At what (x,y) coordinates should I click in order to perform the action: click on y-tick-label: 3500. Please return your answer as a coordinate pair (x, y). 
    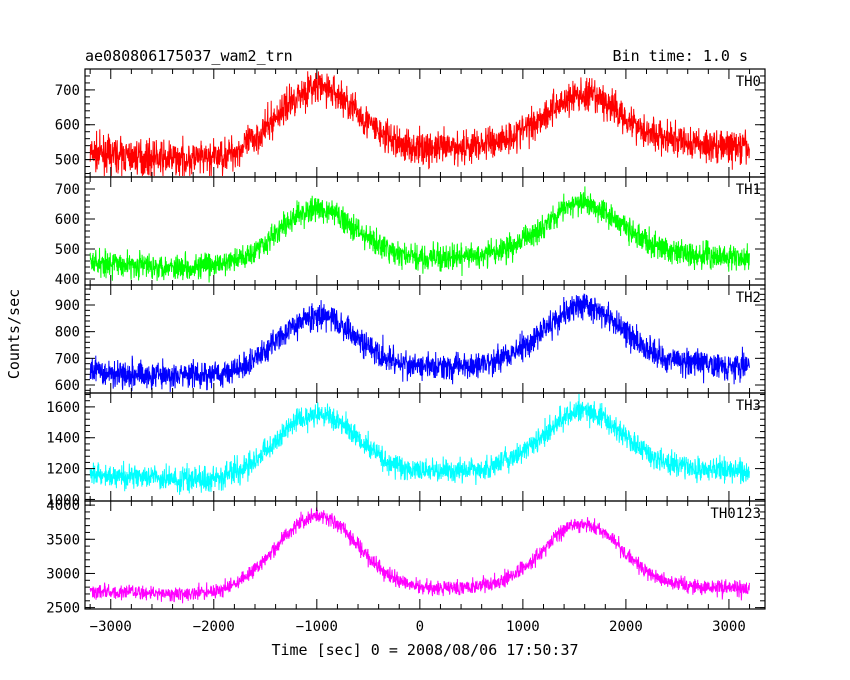
    Looking at the image, I should click on (63, 540).